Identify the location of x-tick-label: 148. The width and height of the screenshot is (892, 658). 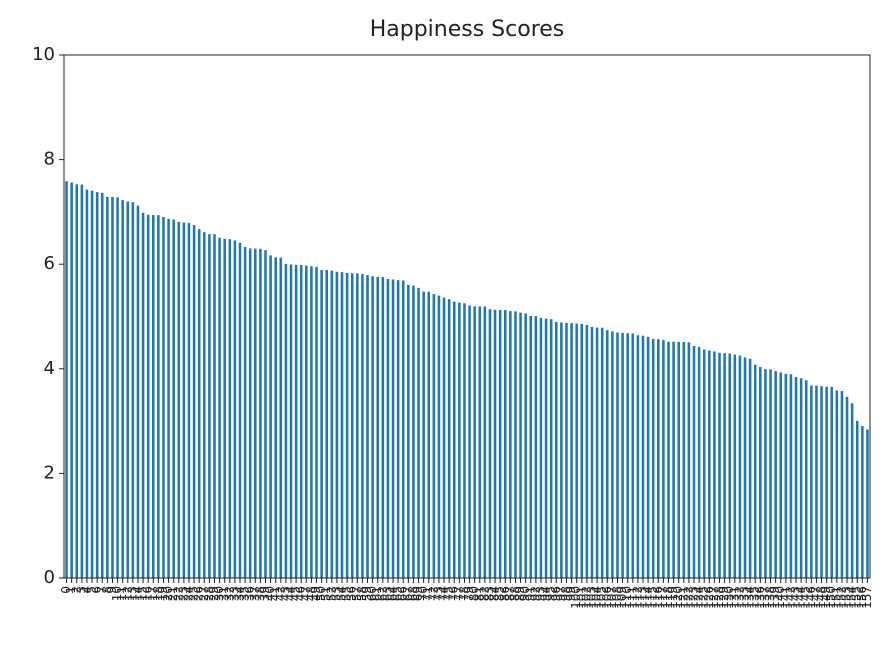
(821, 597).